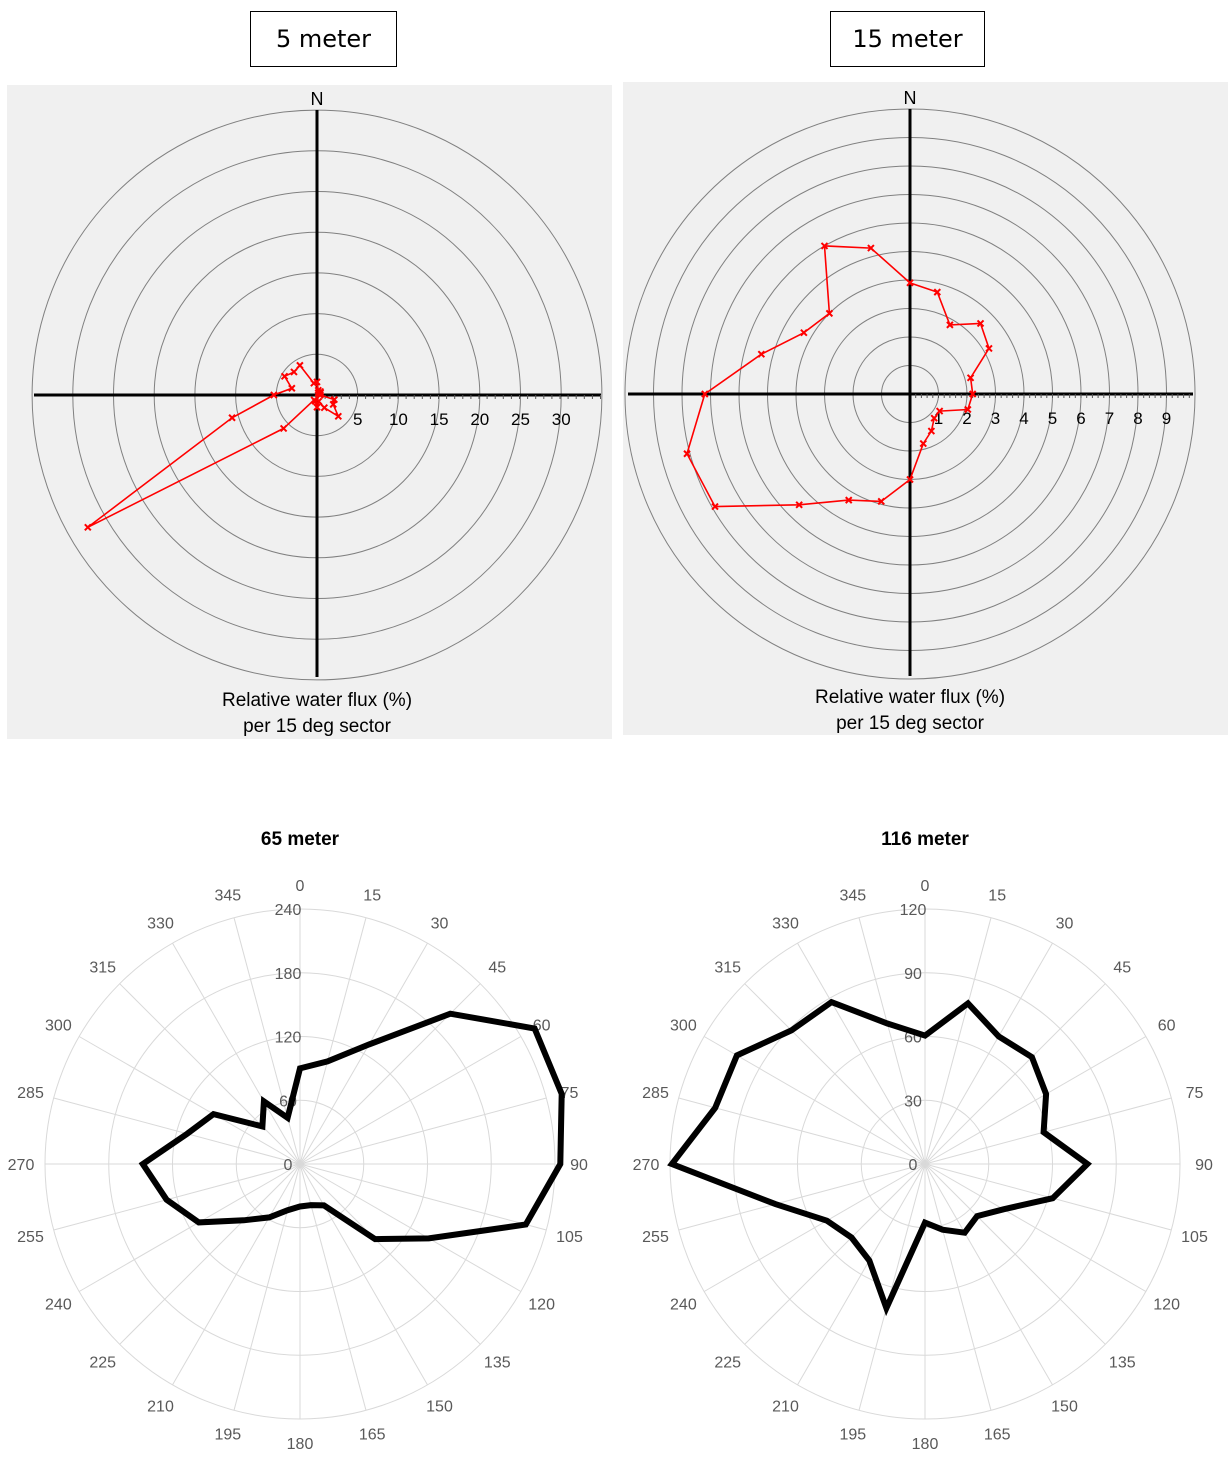 This screenshot has width=1228, height=1465. I want to click on angle-label: 195, so click(852, 1434).